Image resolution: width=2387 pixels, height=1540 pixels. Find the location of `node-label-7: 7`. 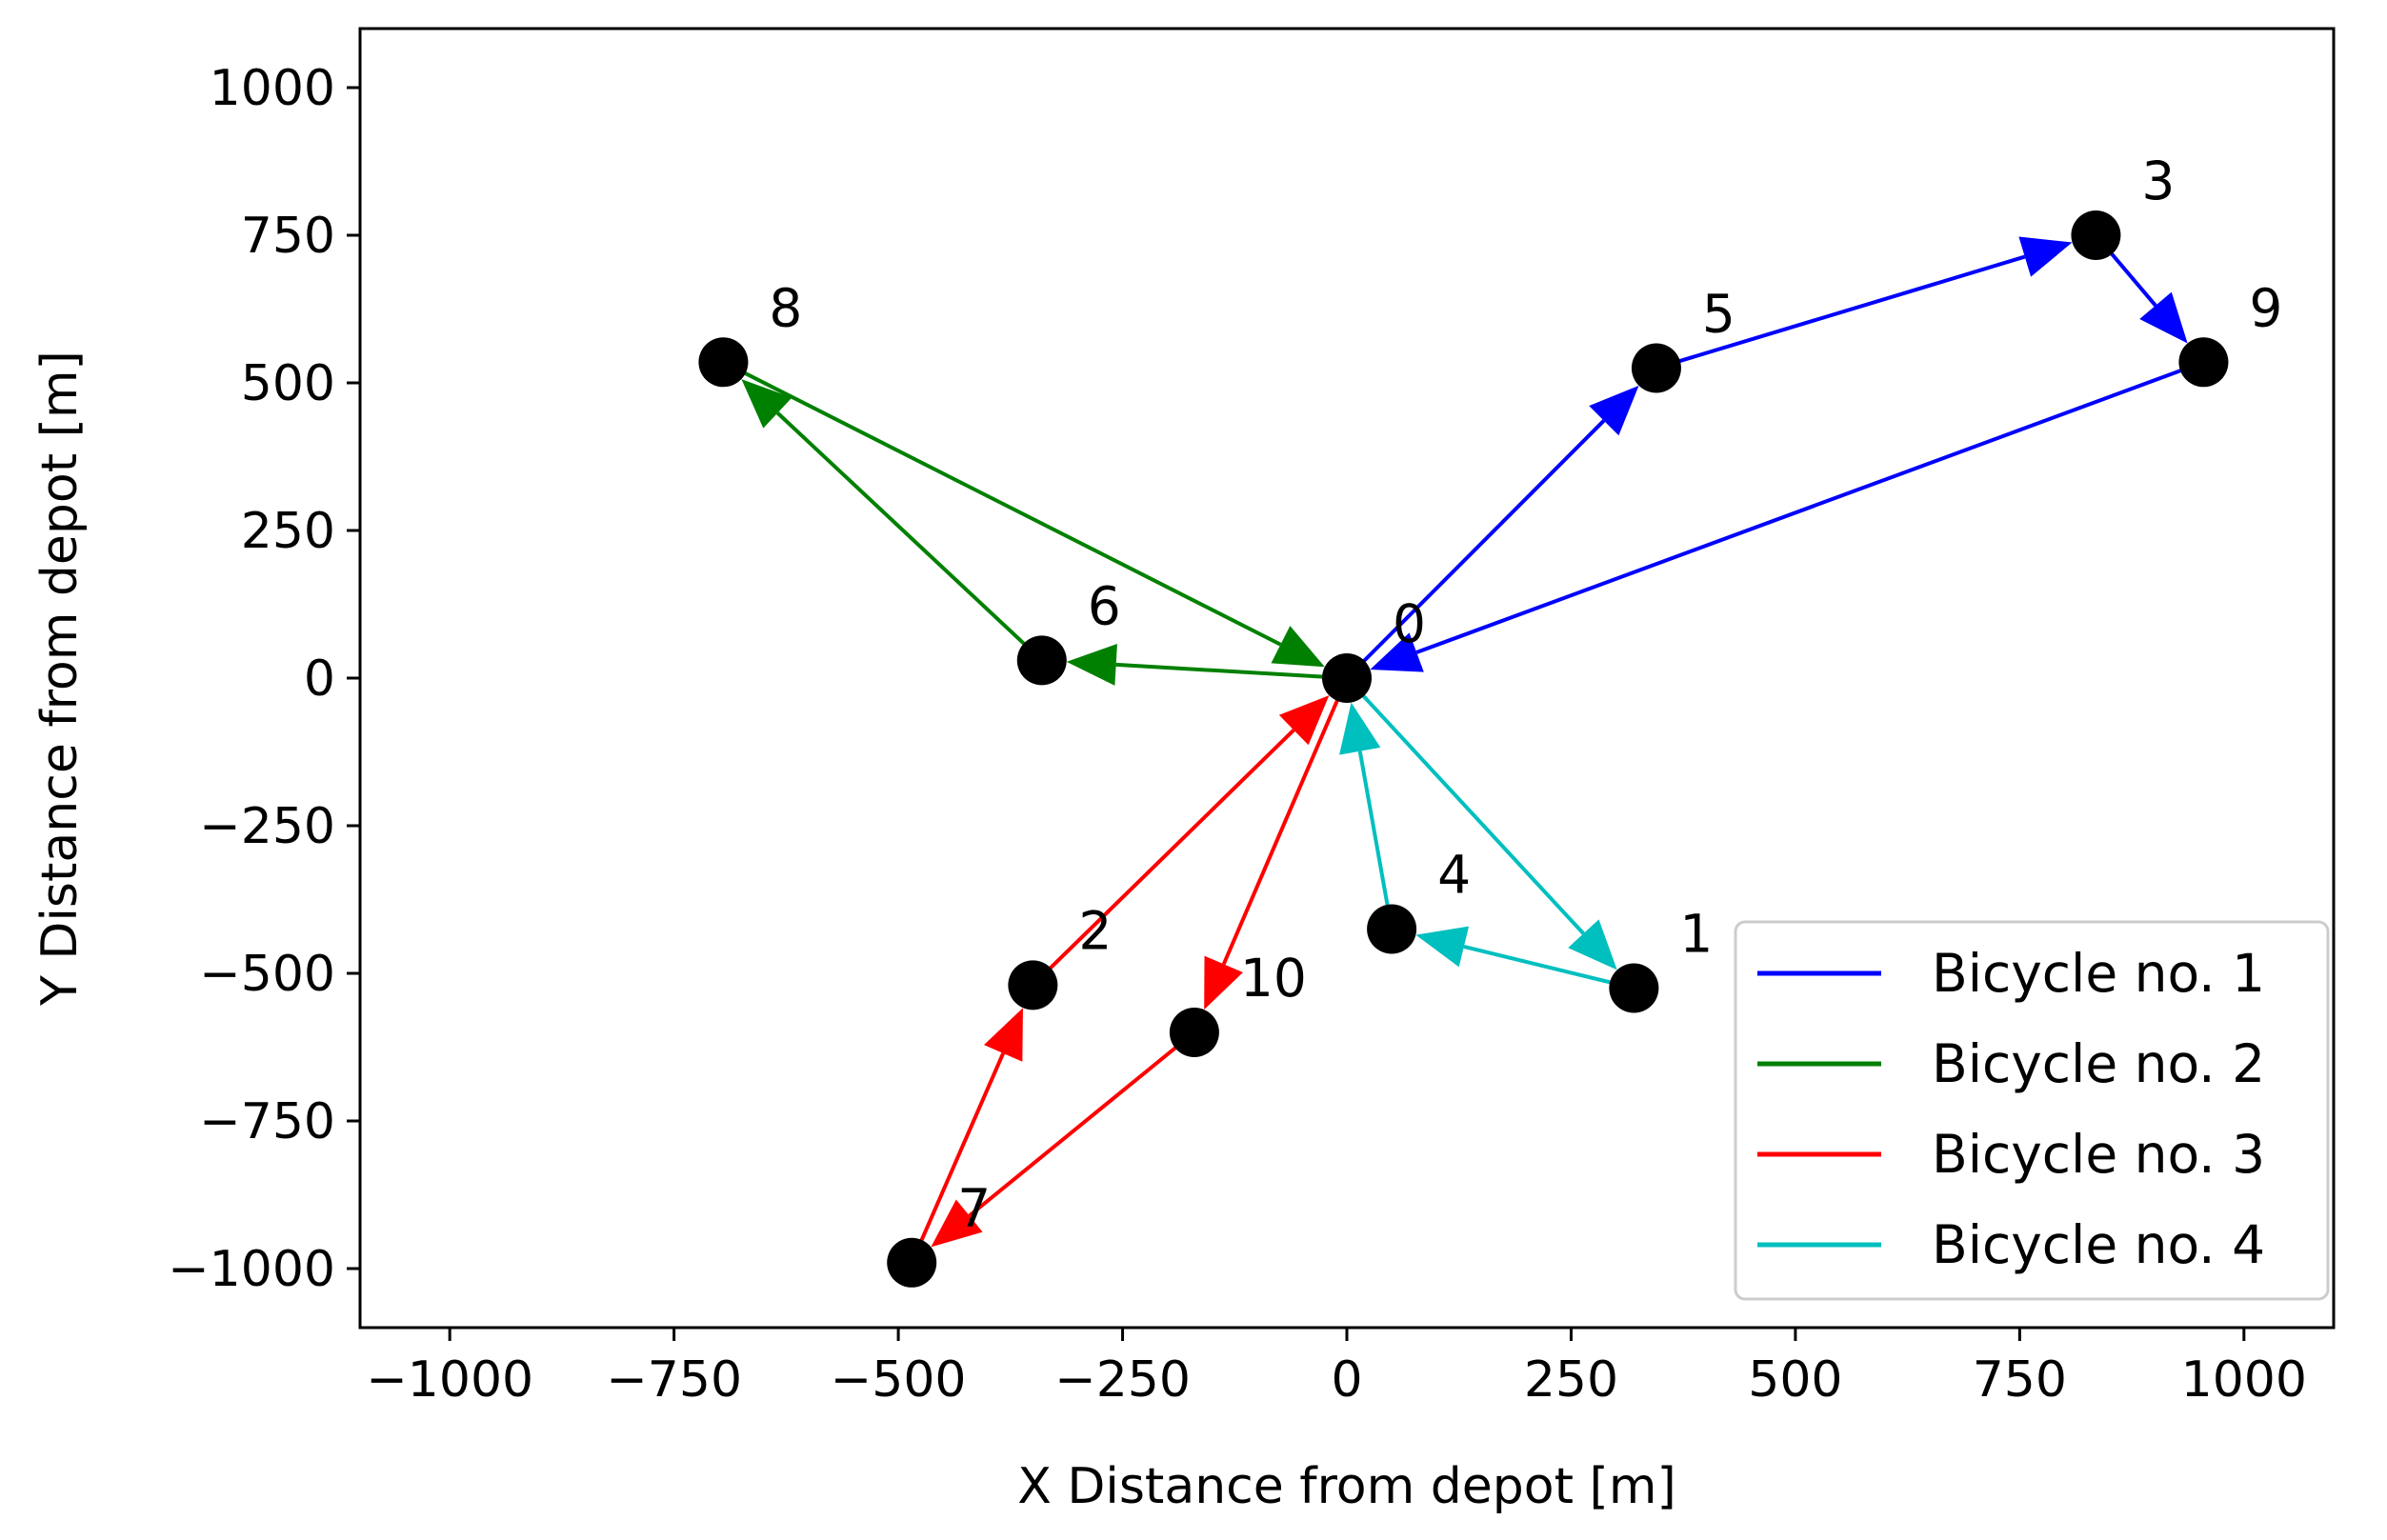

node-label-7: 7 is located at coordinates (974, 1208).